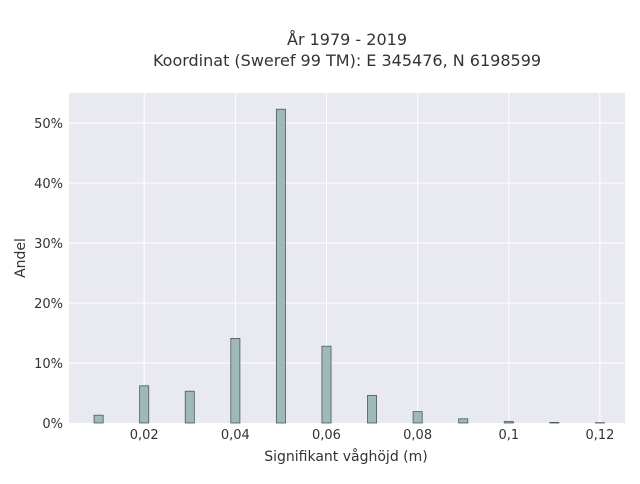  What do you see at coordinates (599, 435) in the screenshot?
I see `x-tick-label: 0,12` at bounding box center [599, 435].